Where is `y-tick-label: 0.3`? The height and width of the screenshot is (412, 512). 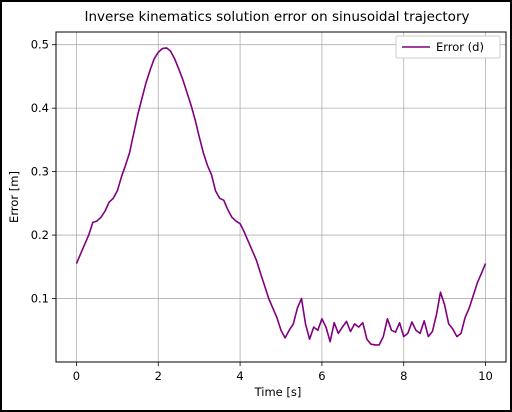 y-tick-label: 0.3 is located at coordinates (40, 172).